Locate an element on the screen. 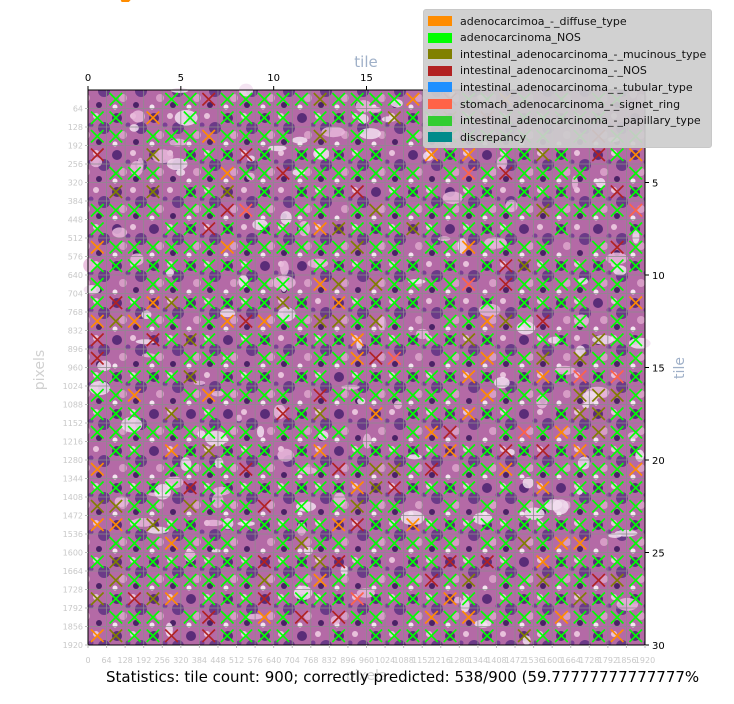  bottom-tick-label: 1472 is located at coordinates (515, 660).